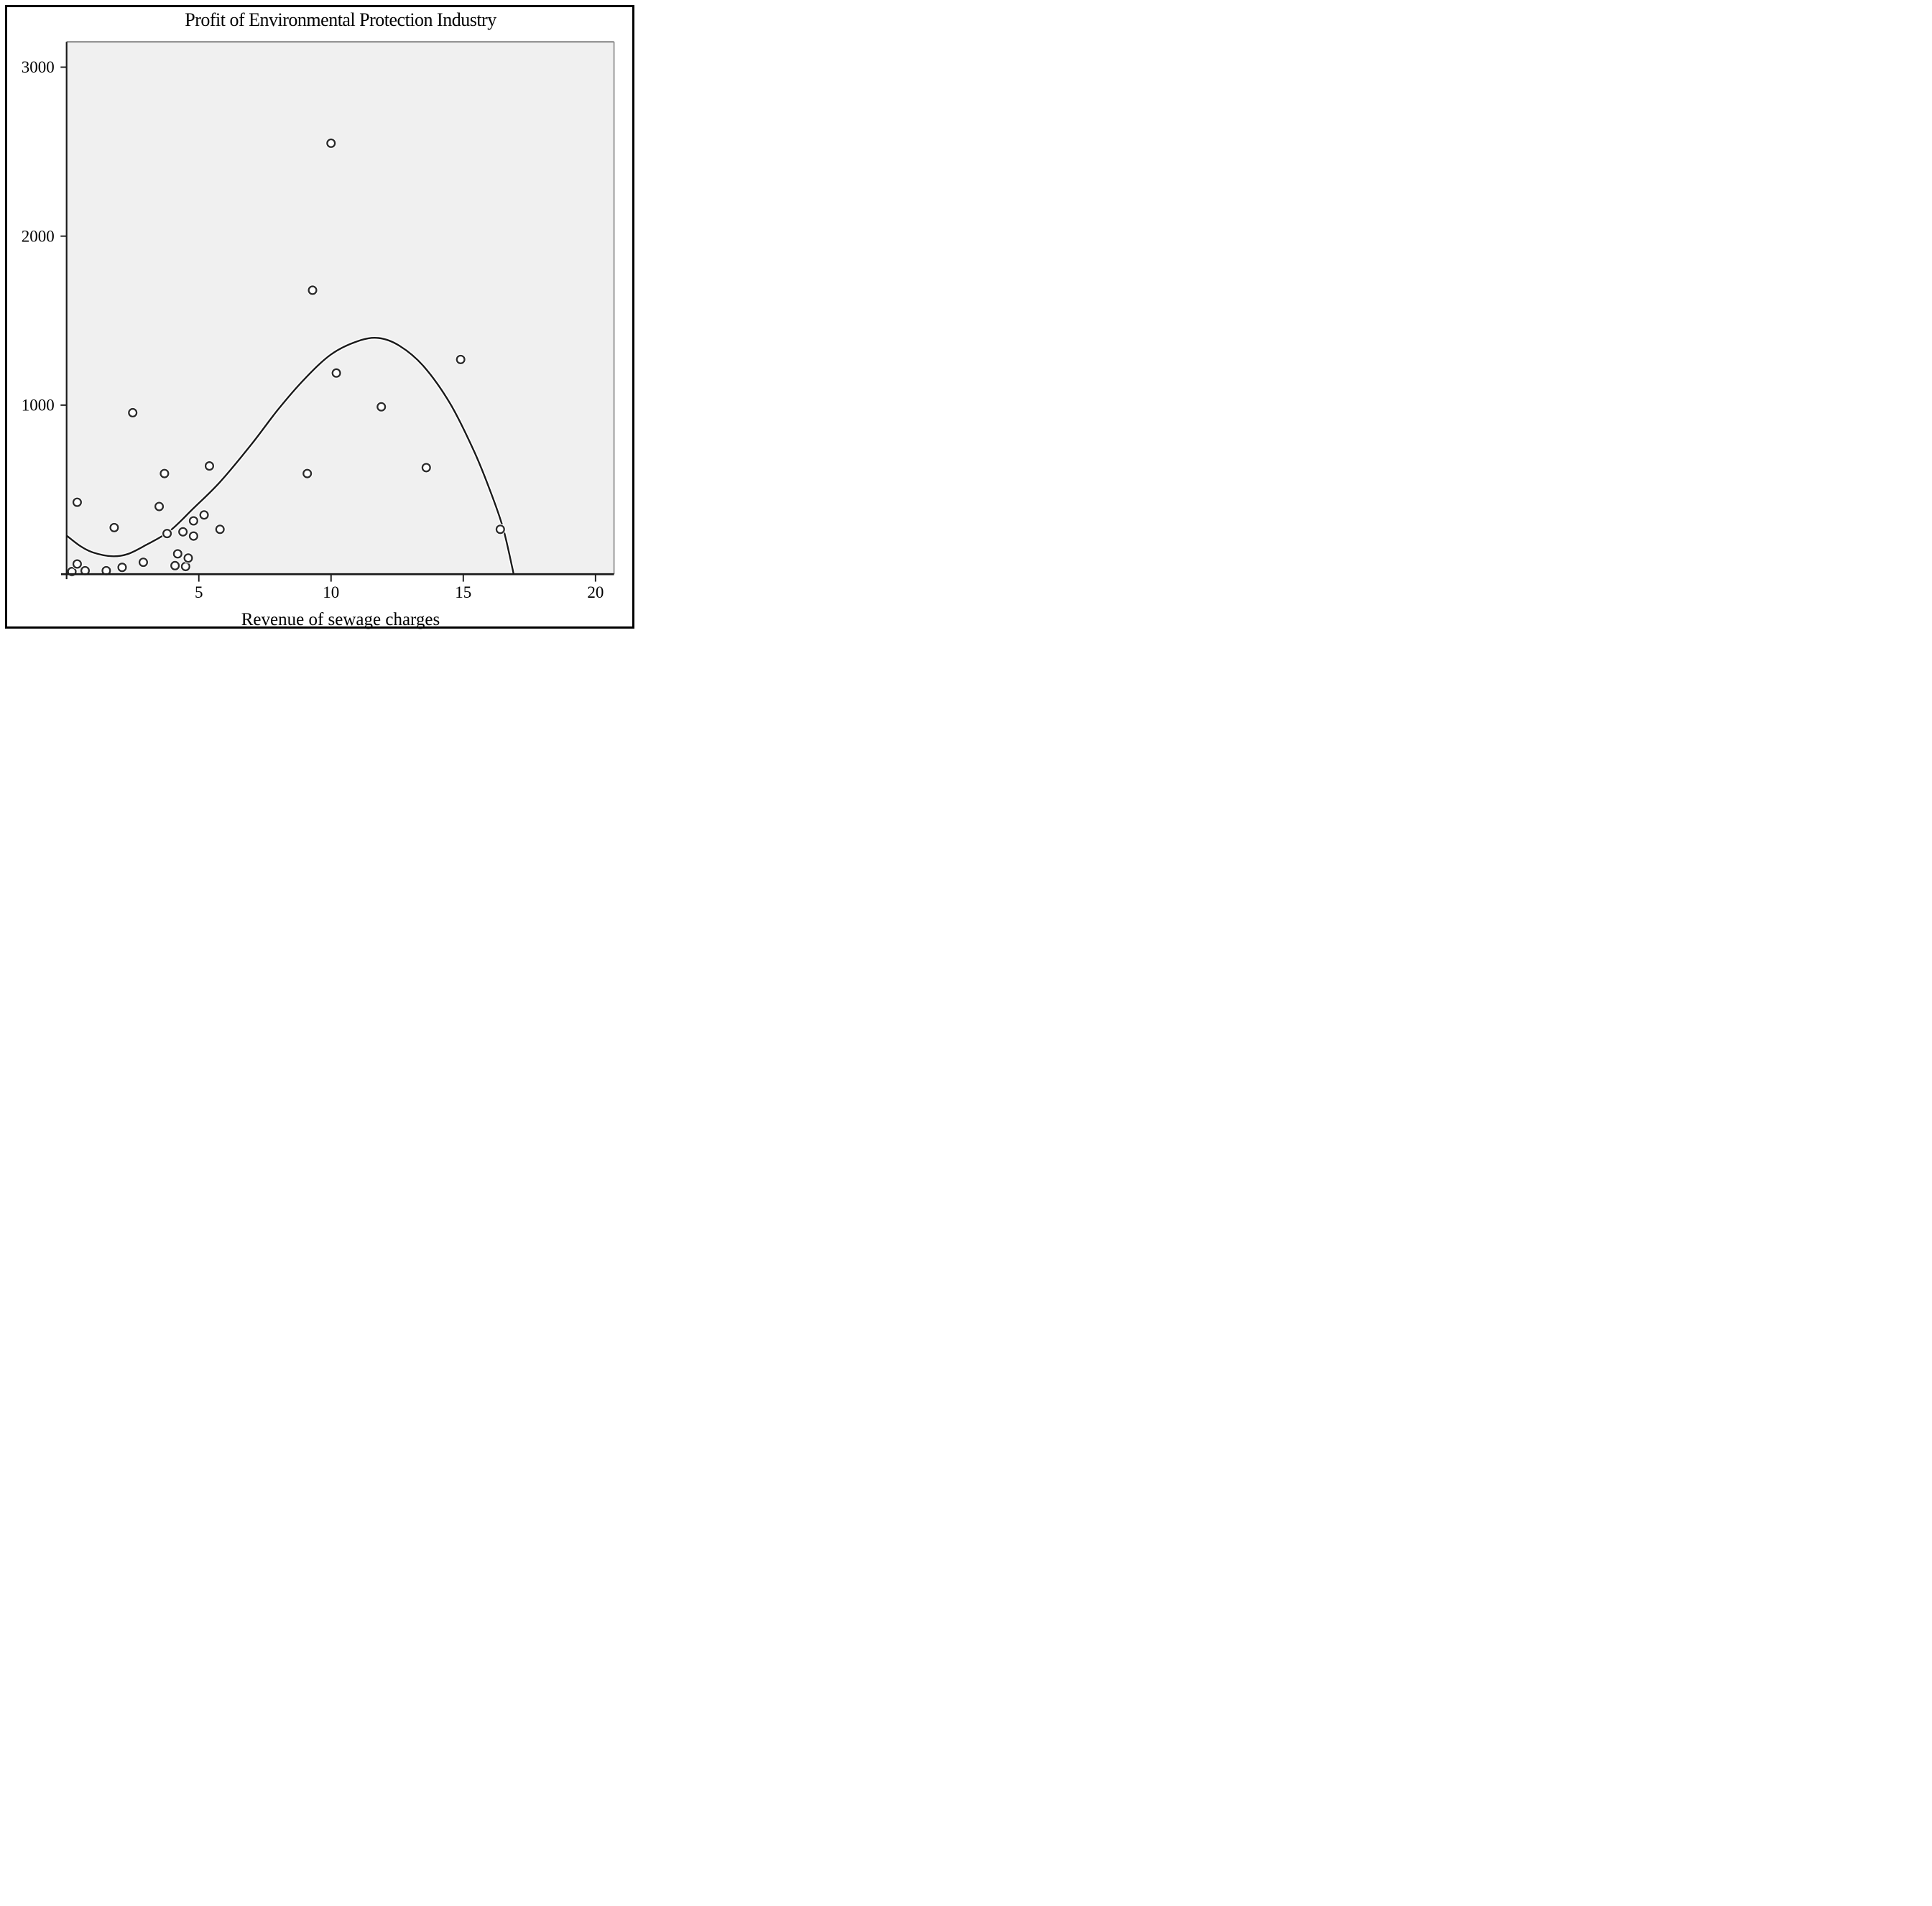 This screenshot has height=1906, width=1932. What do you see at coordinates (38, 67) in the screenshot?
I see `y-tick-label: 3000` at bounding box center [38, 67].